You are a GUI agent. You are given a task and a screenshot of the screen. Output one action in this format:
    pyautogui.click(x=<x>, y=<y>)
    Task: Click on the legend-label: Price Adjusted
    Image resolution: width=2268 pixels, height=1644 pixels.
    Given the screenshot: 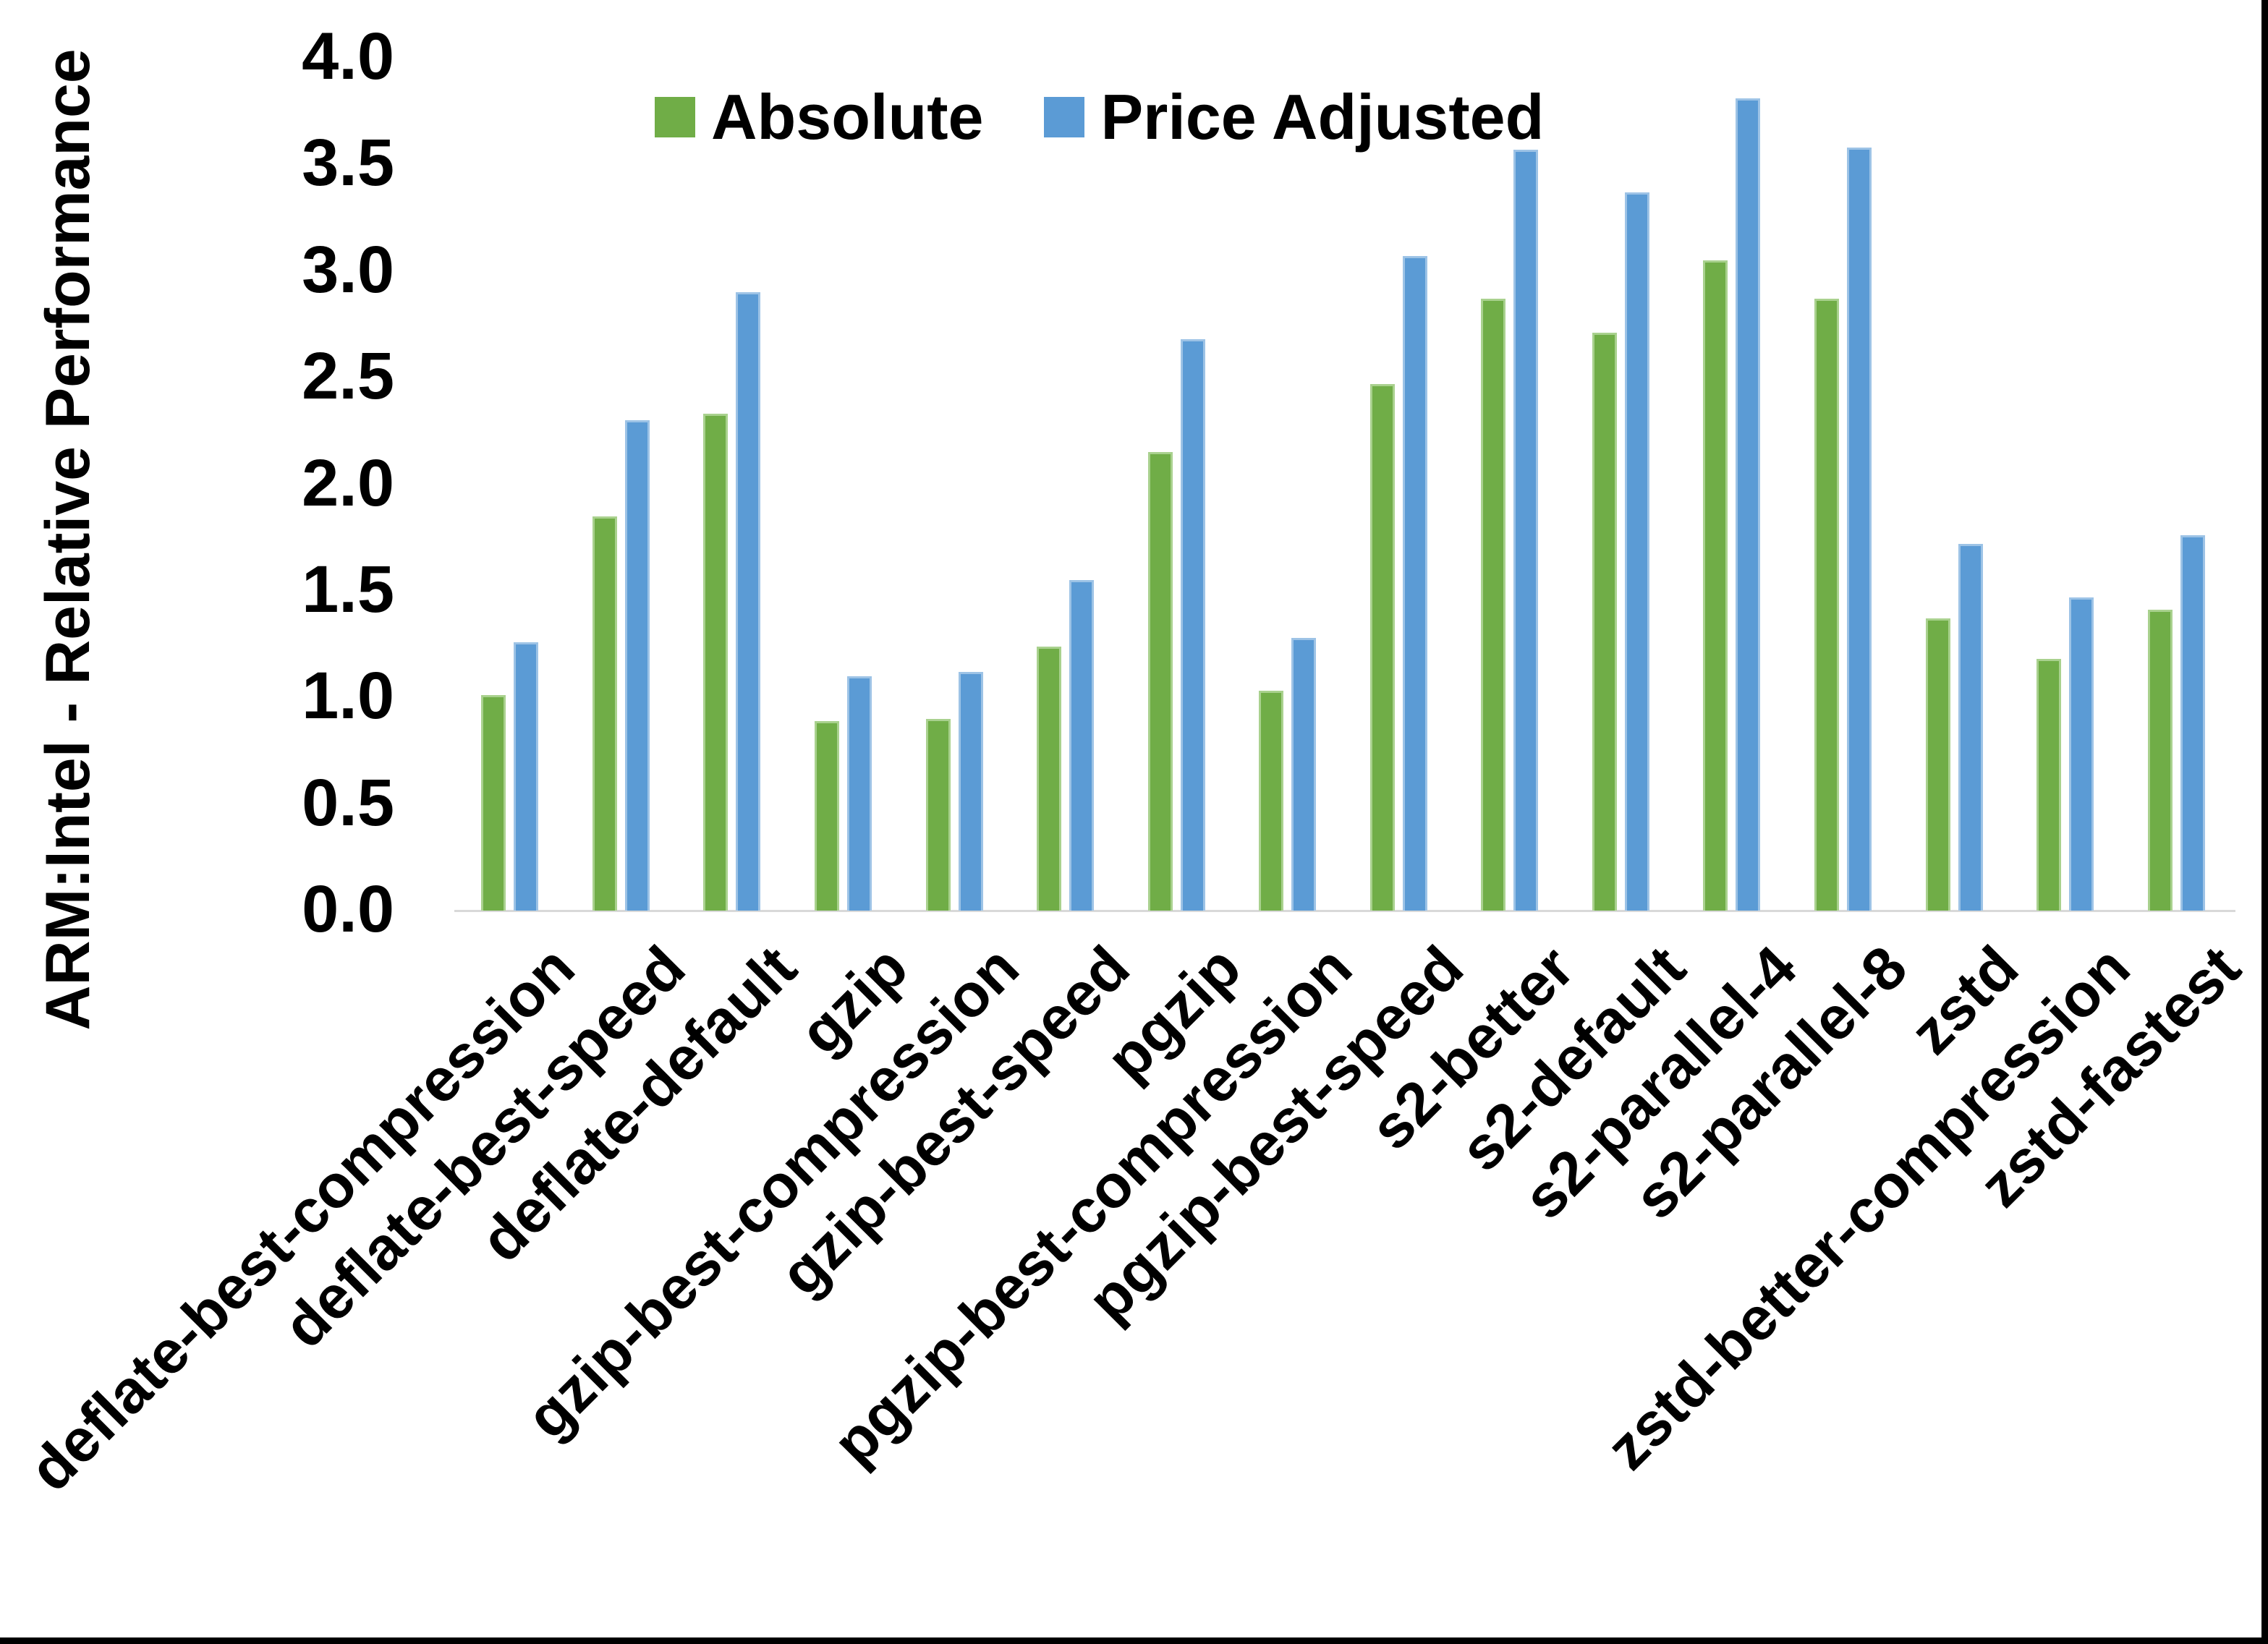 What is the action you would take?
    pyautogui.click(x=1322, y=117)
    